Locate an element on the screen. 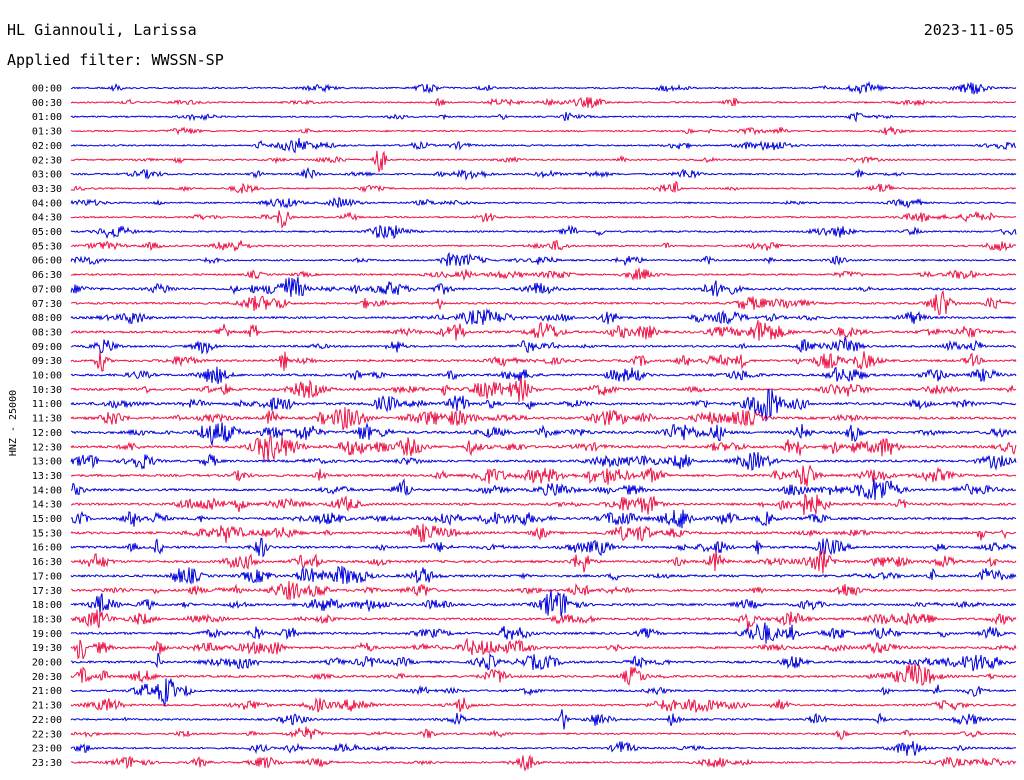 The height and width of the screenshot is (780, 1024). time-label: 18:30 is located at coordinates (47, 619).